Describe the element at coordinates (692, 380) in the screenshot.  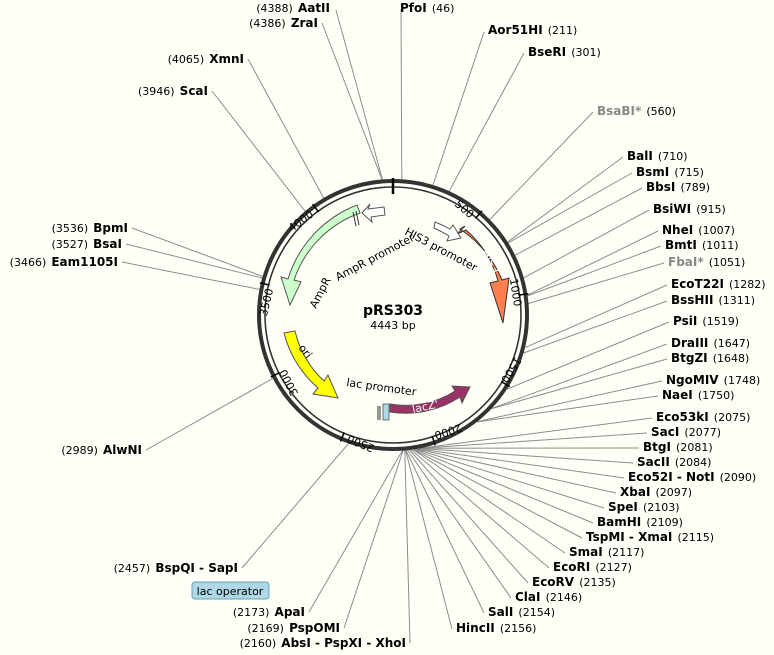
I see `site-enzyme: NgoMIV` at that location.